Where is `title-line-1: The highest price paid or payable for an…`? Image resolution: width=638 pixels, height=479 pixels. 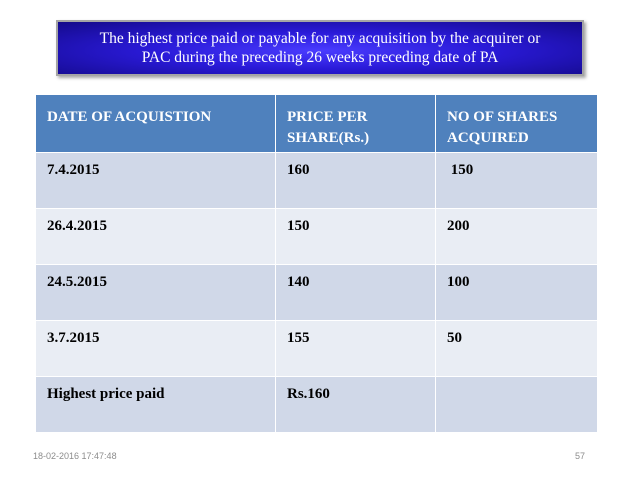 title-line-1: The highest price paid or payable for an… is located at coordinates (320, 38).